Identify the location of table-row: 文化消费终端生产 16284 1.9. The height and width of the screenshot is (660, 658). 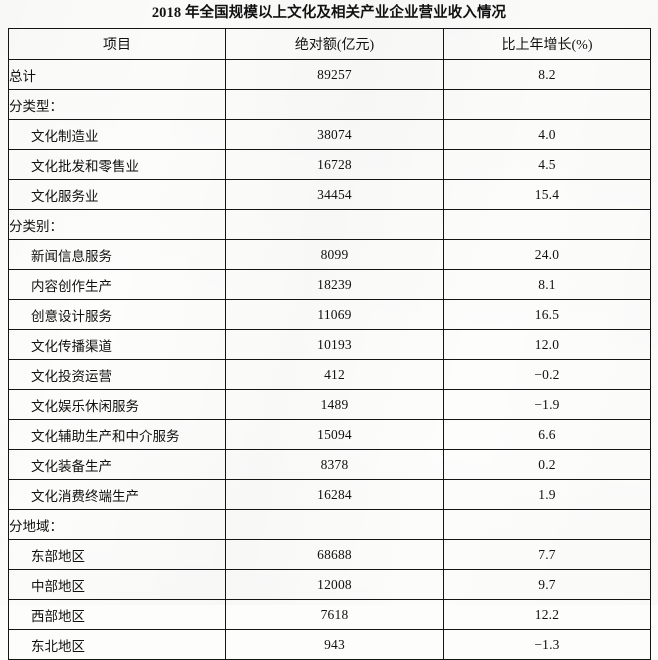
(329, 494).